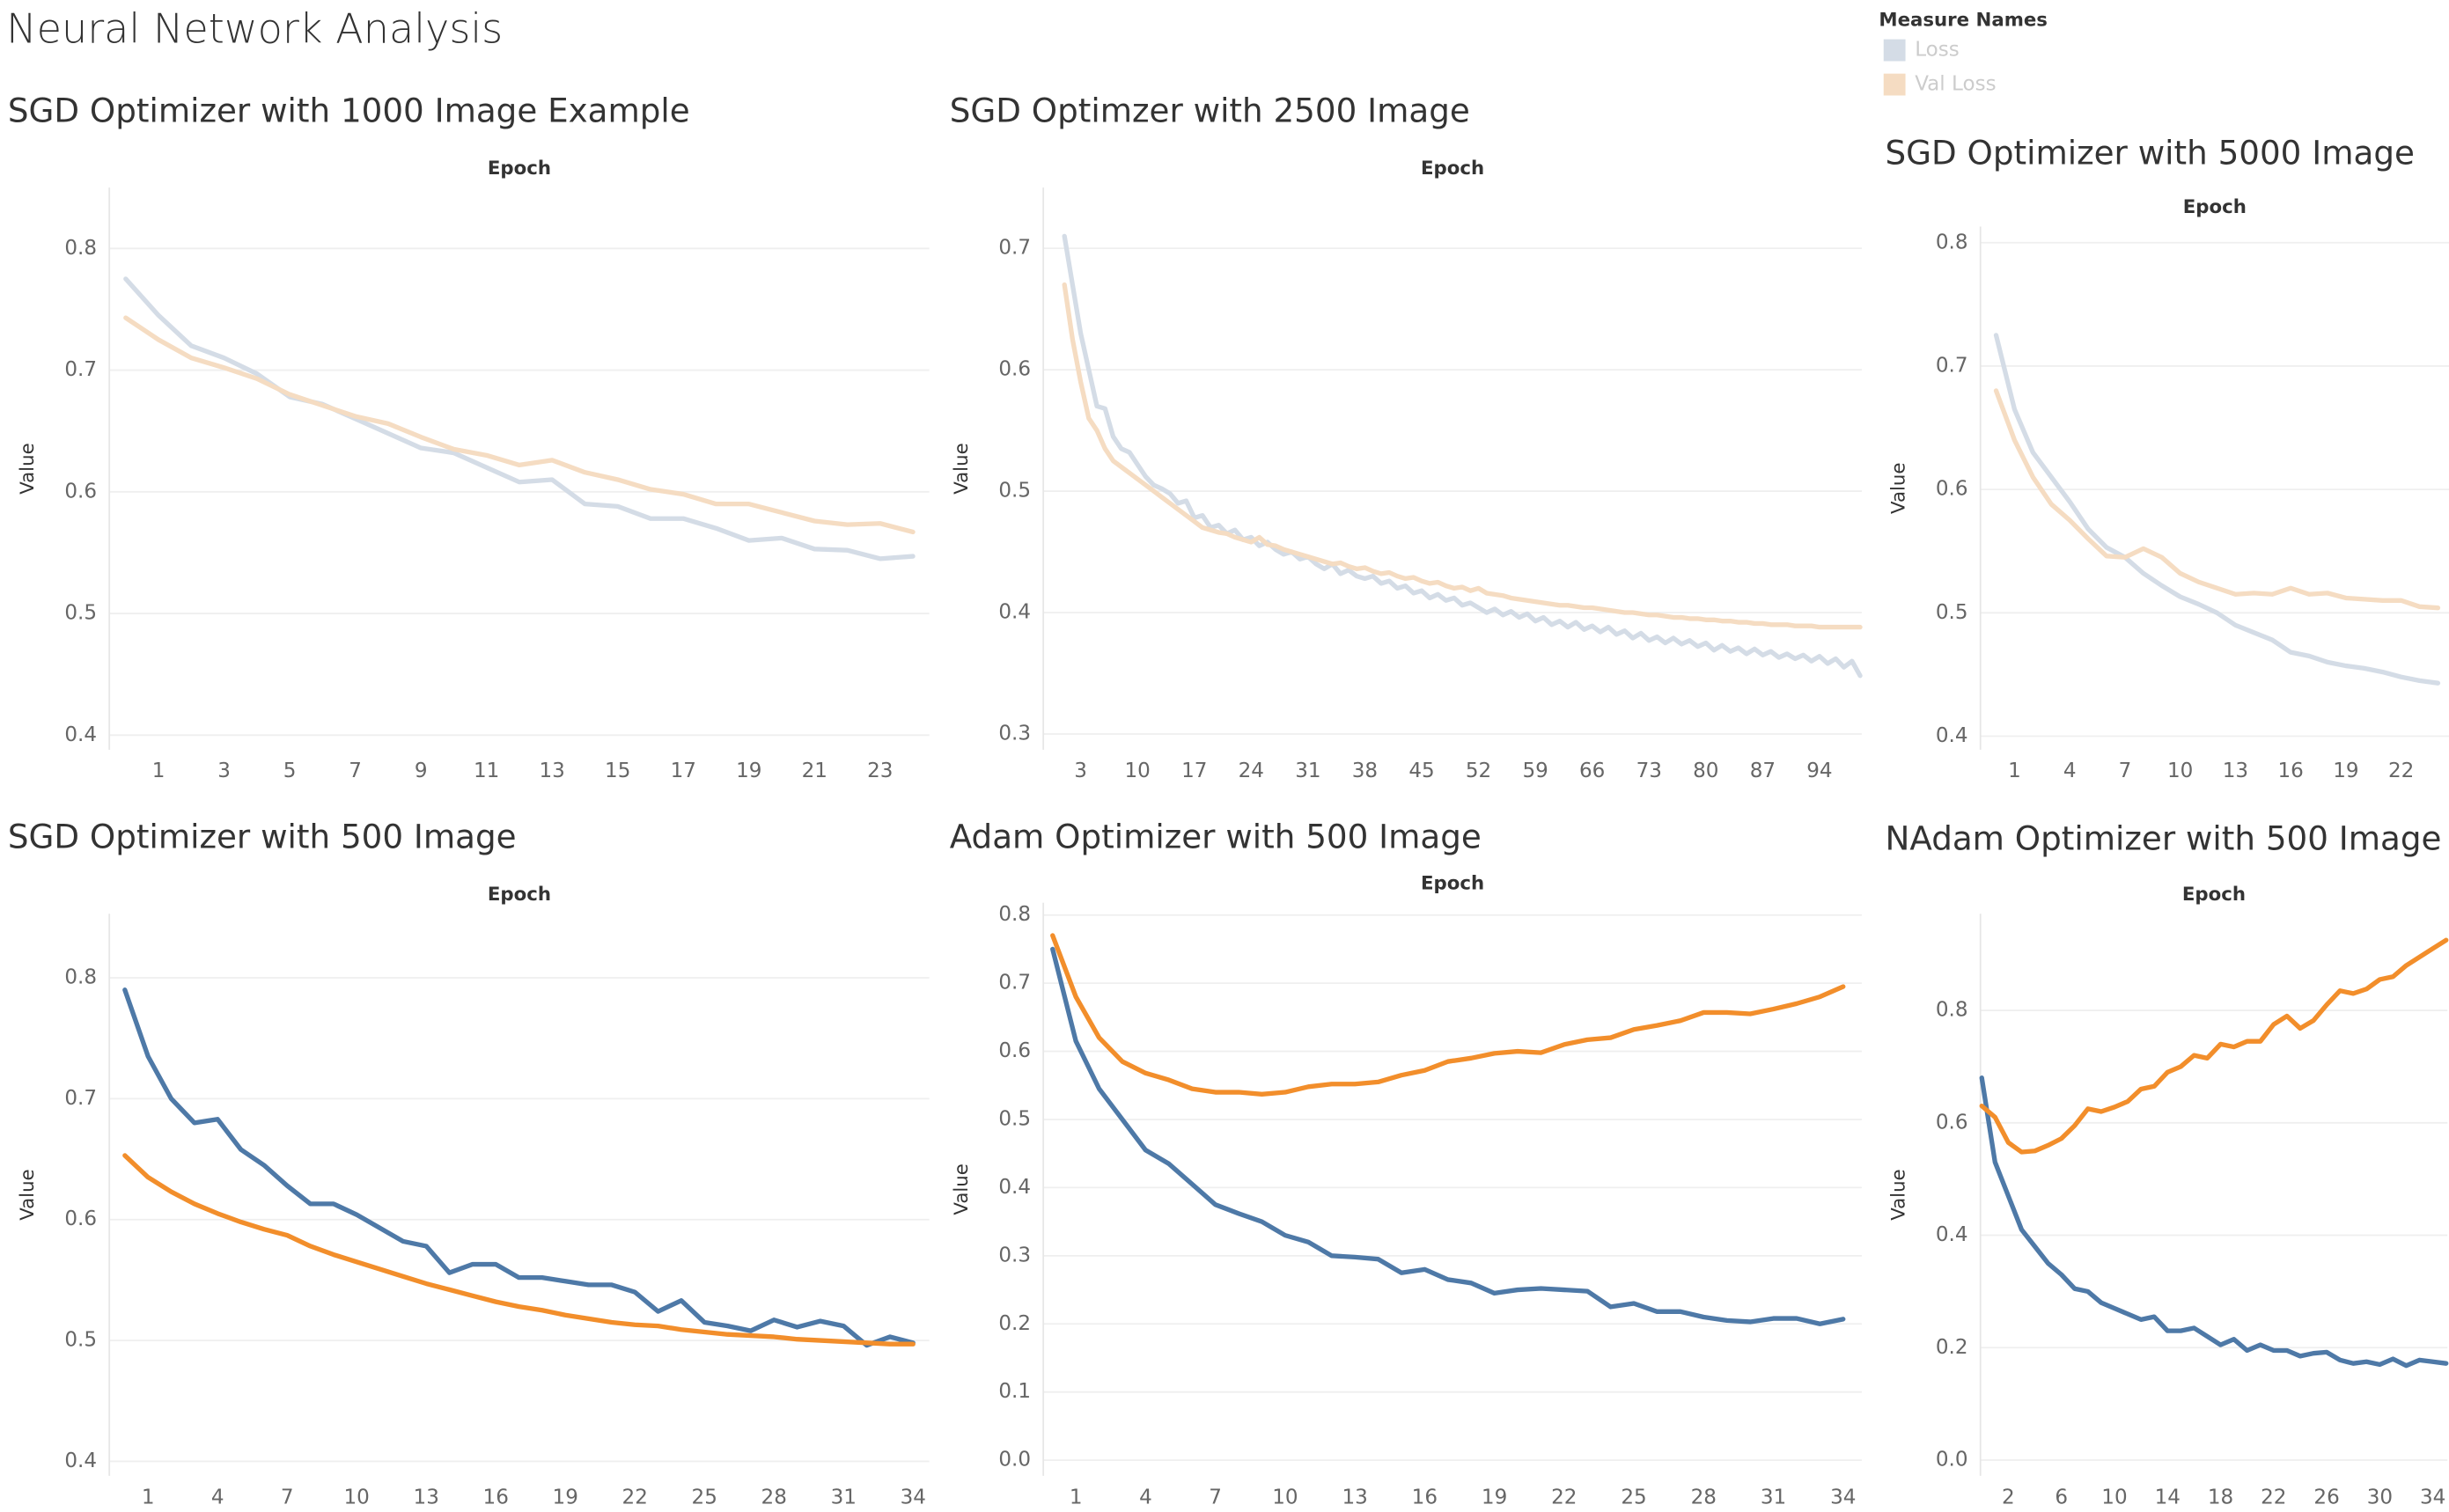 The width and height of the screenshot is (2449, 1512). What do you see at coordinates (1763, 771) in the screenshot?
I see `x-tick-label: 87` at bounding box center [1763, 771].